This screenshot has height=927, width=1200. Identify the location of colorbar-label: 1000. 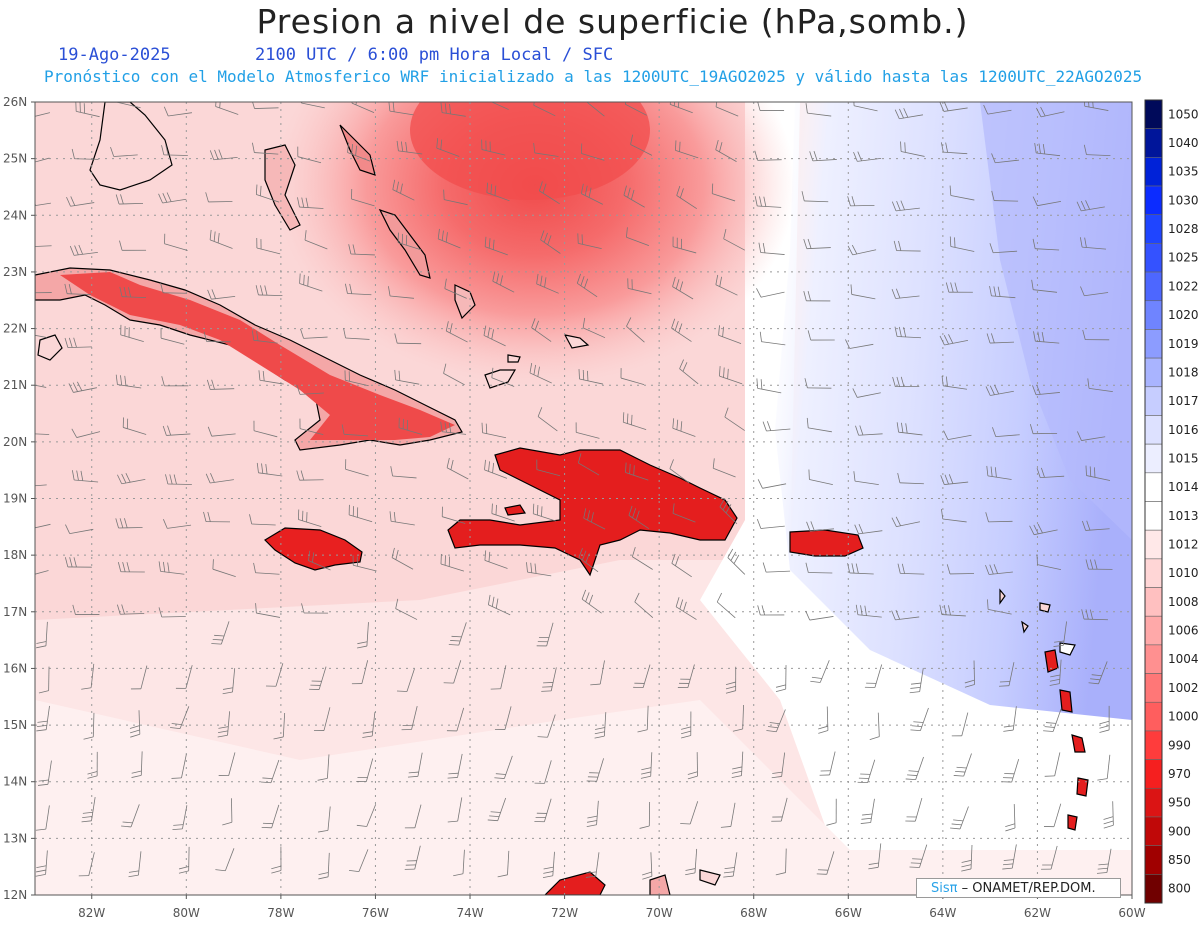
(1183, 717).